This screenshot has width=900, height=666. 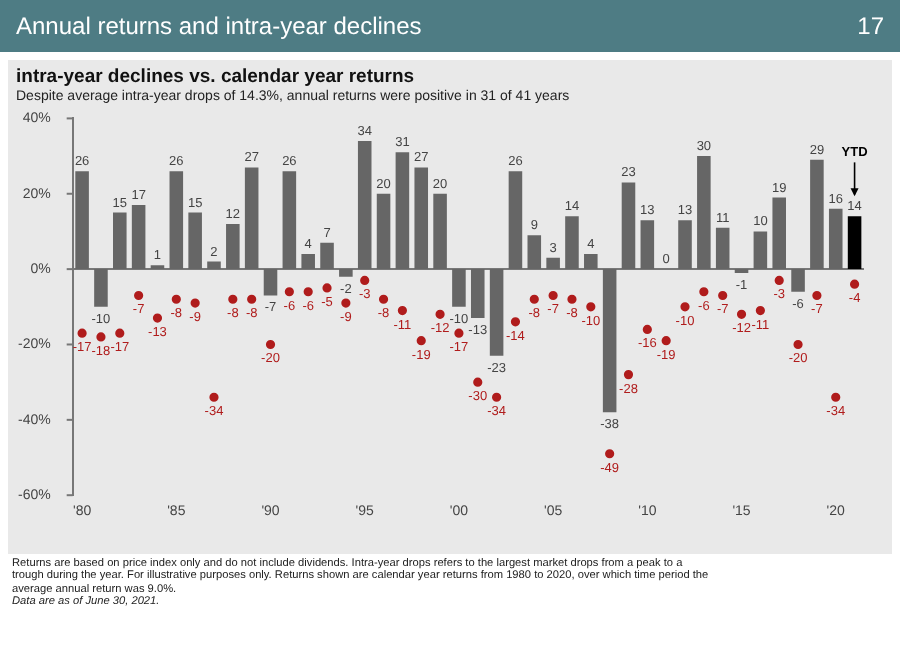 I want to click on chart-subtitle: intra-year declines vs. calendar year returns, so click(x=215, y=76).